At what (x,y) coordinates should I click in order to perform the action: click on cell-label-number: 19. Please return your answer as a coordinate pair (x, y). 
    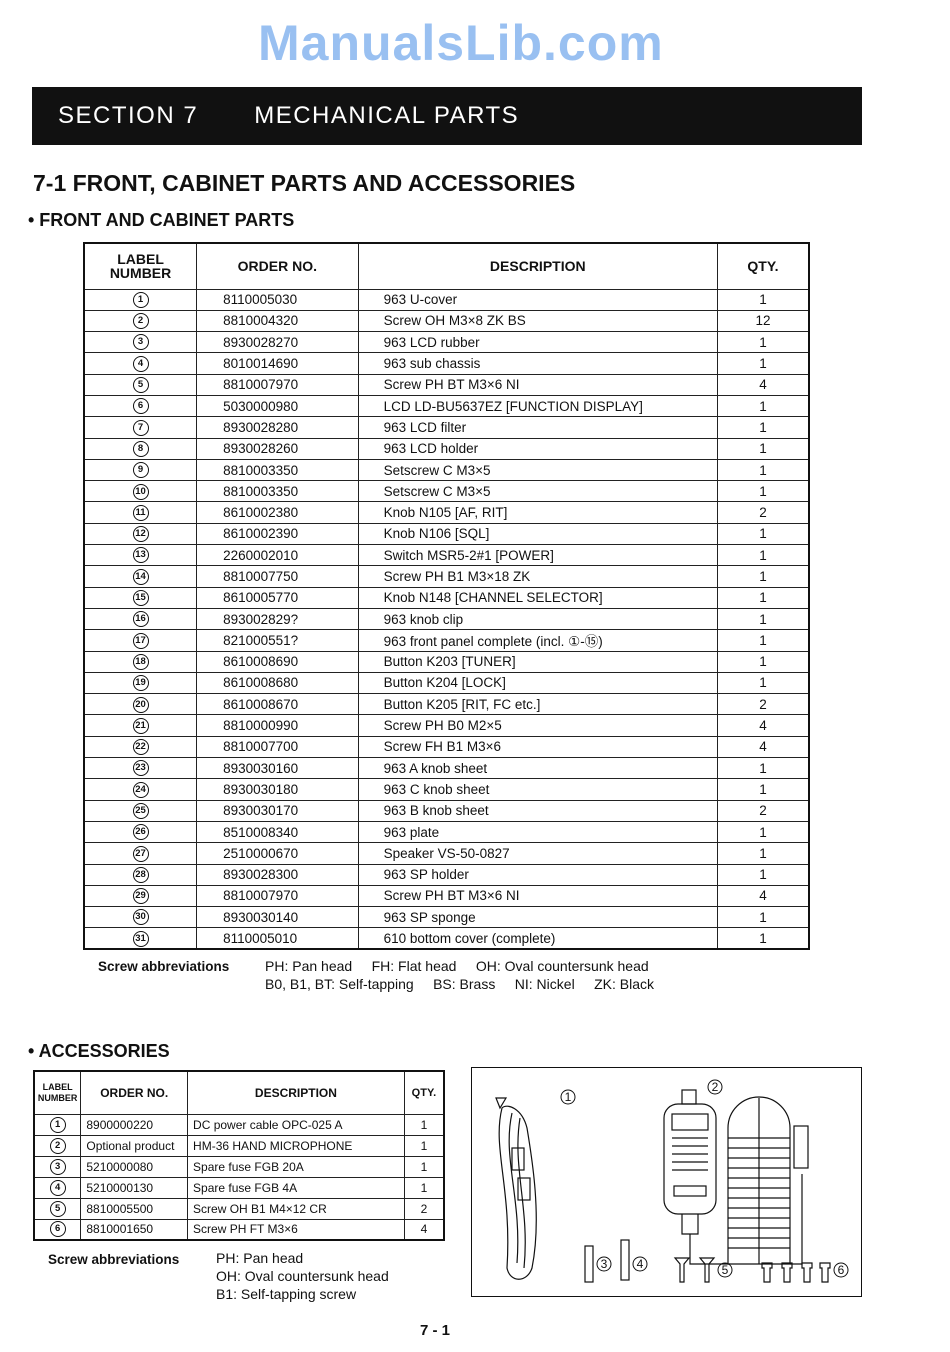
    Looking at the image, I should click on (140, 683).